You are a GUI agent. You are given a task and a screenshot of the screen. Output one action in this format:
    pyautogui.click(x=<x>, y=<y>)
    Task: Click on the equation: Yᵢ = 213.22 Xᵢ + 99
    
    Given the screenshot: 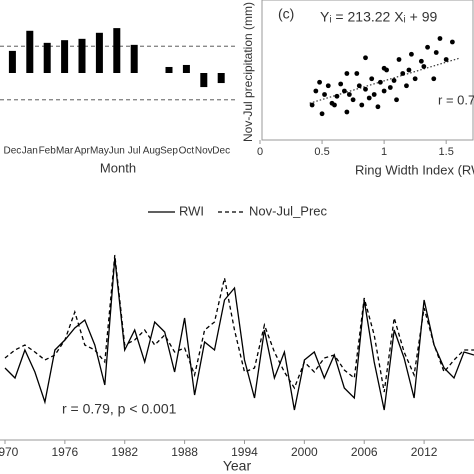 What is the action you would take?
    pyautogui.click(x=378, y=17)
    